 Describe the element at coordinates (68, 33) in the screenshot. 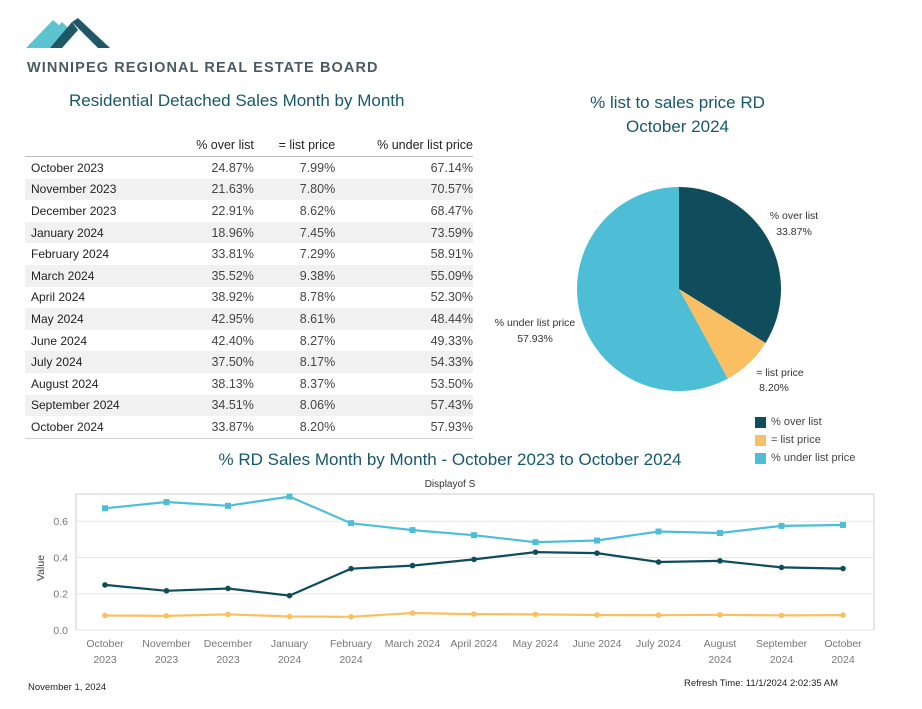

I see `wrreb-logo` at that location.